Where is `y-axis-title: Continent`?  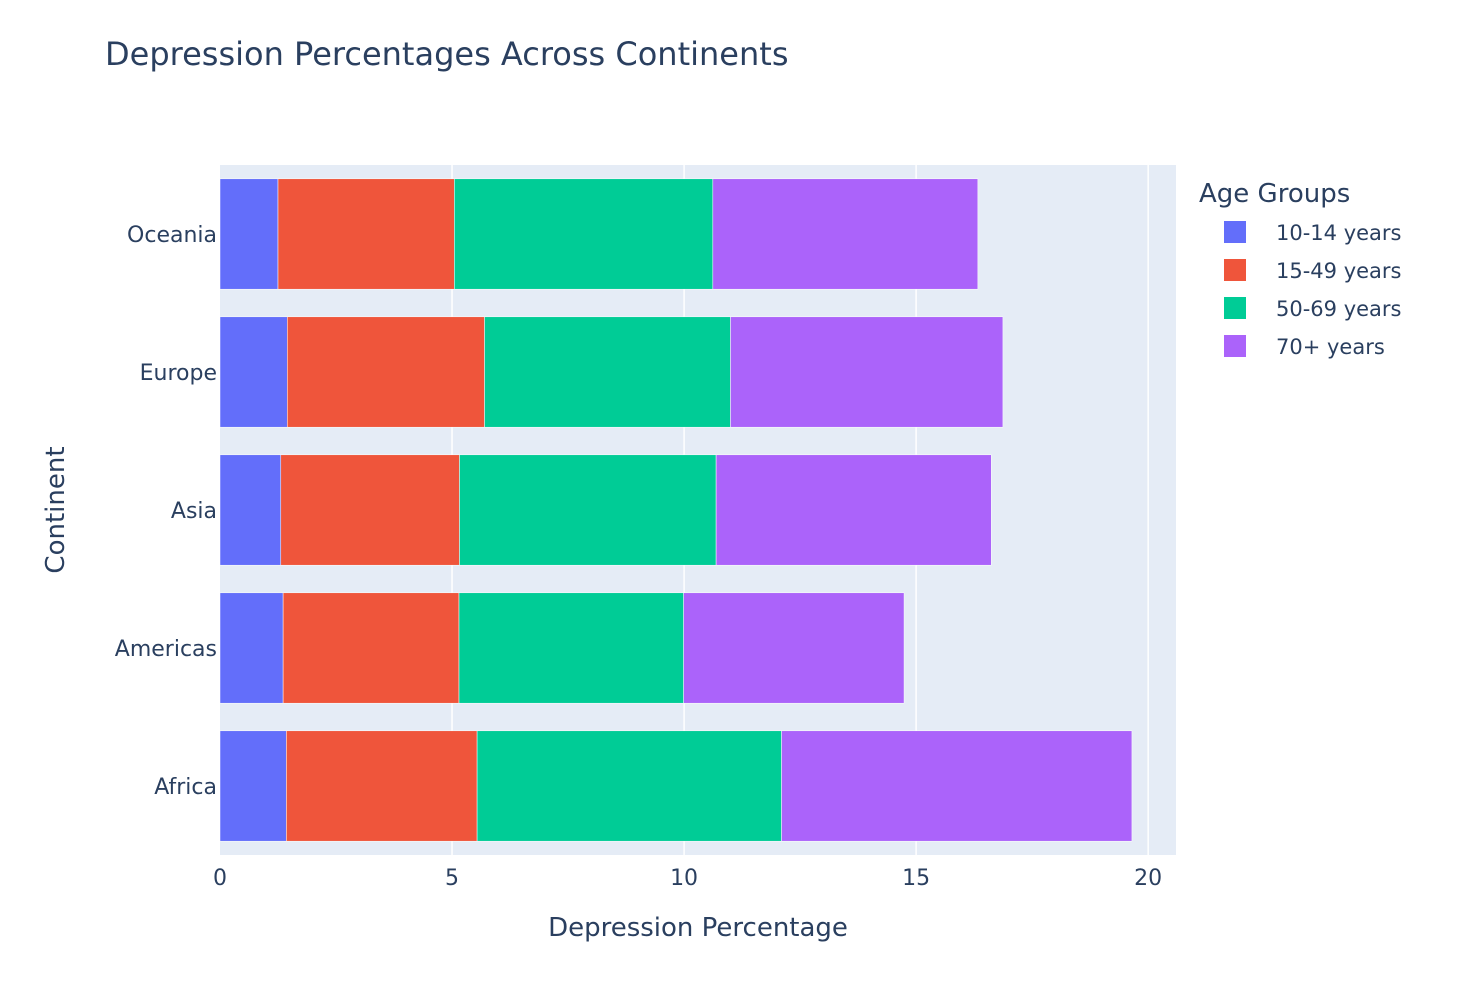
y-axis-title: Continent is located at coordinates (56, 509).